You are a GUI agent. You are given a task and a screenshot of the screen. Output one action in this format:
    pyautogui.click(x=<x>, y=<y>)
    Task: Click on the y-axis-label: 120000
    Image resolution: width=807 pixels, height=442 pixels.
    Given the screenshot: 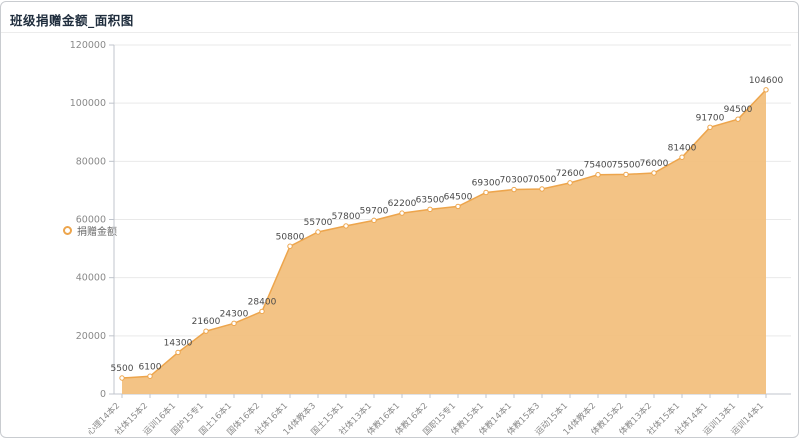 What is the action you would take?
    pyautogui.click(x=88, y=45)
    